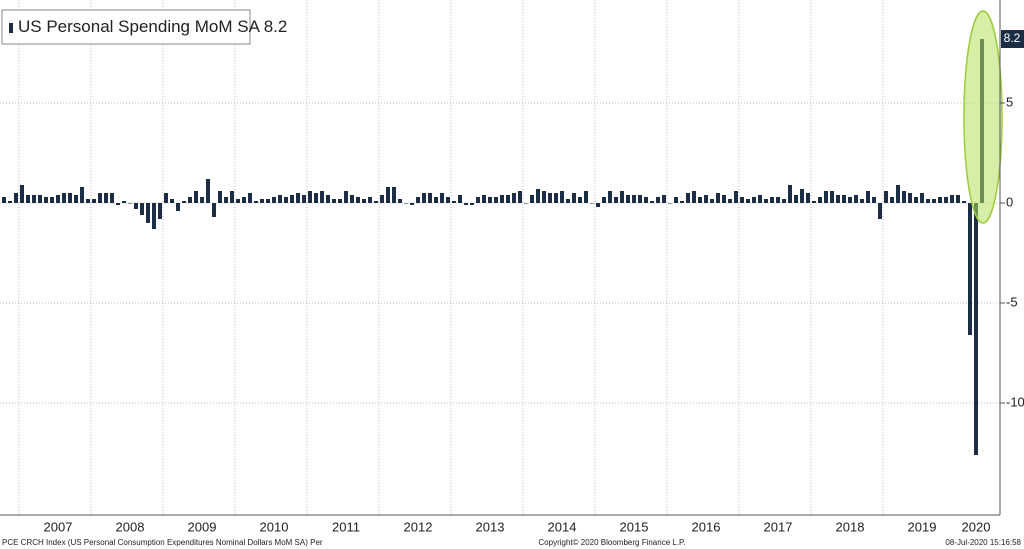 The height and width of the screenshot is (549, 1024). What do you see at coordinates (1015, 401) in the screenshot?
I see `y-tick-label: -10` at bounding box center [1015, 401].